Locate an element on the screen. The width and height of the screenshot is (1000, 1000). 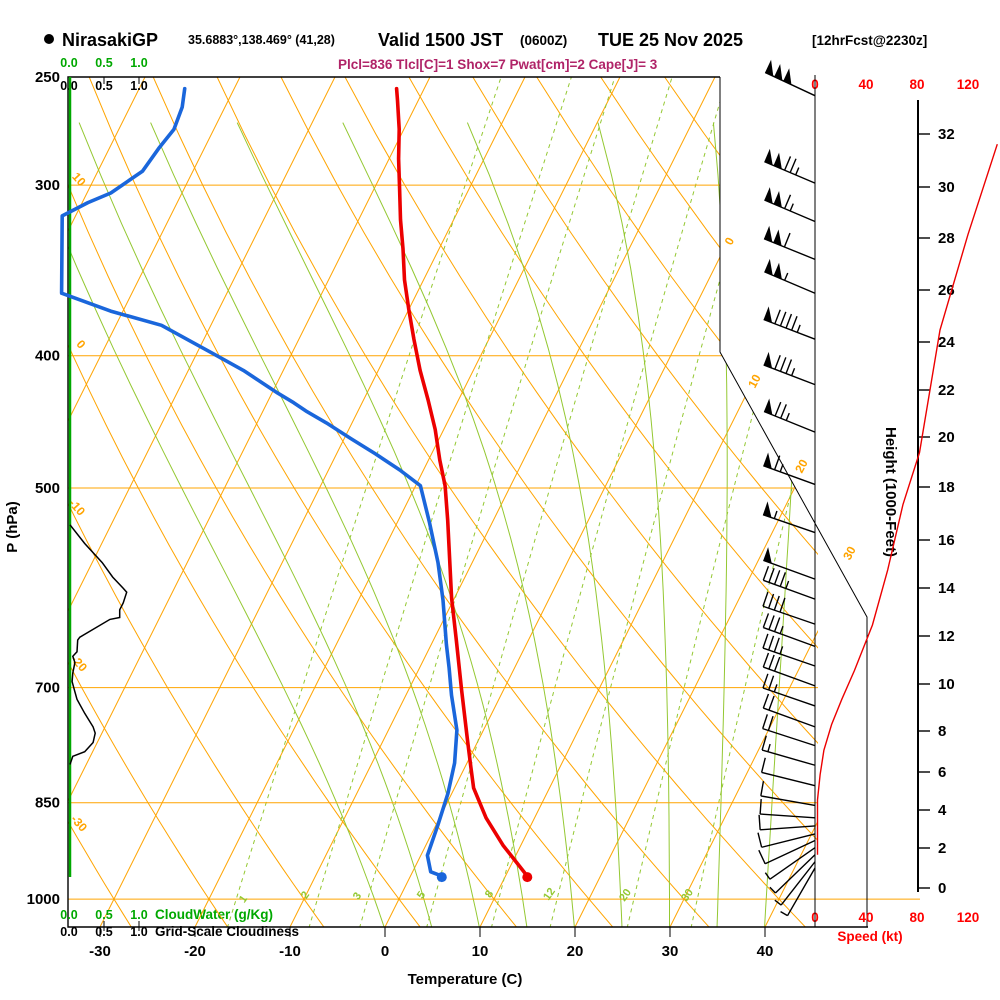
dewpoint-surface-dot is located at coordinates (441, 877).